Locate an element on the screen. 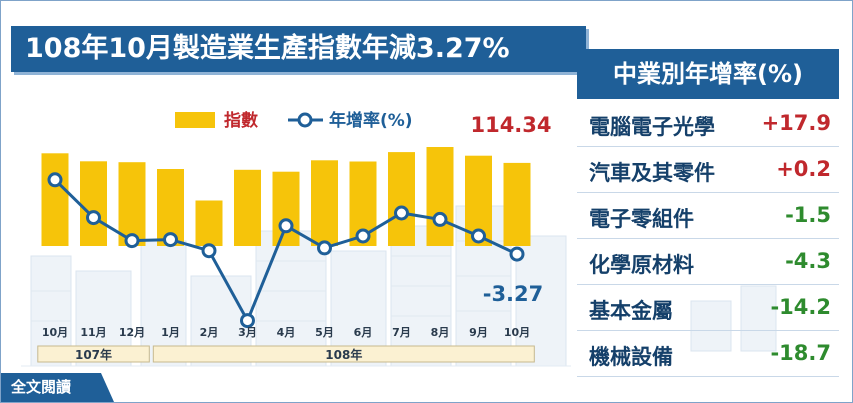  last-growth-value-label: -3.27 is located at coordinates (513, 294).